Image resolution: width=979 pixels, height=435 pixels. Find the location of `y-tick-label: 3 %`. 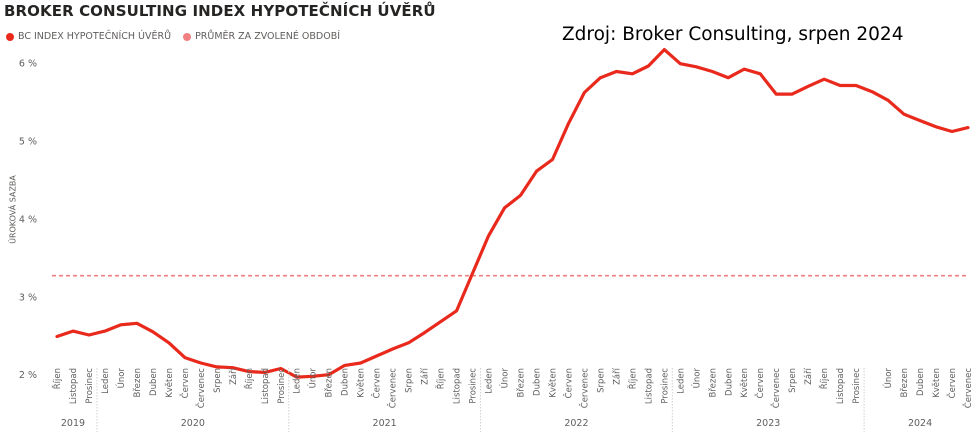

y-tick-label: 3 % is located at coordinates (28, 297).